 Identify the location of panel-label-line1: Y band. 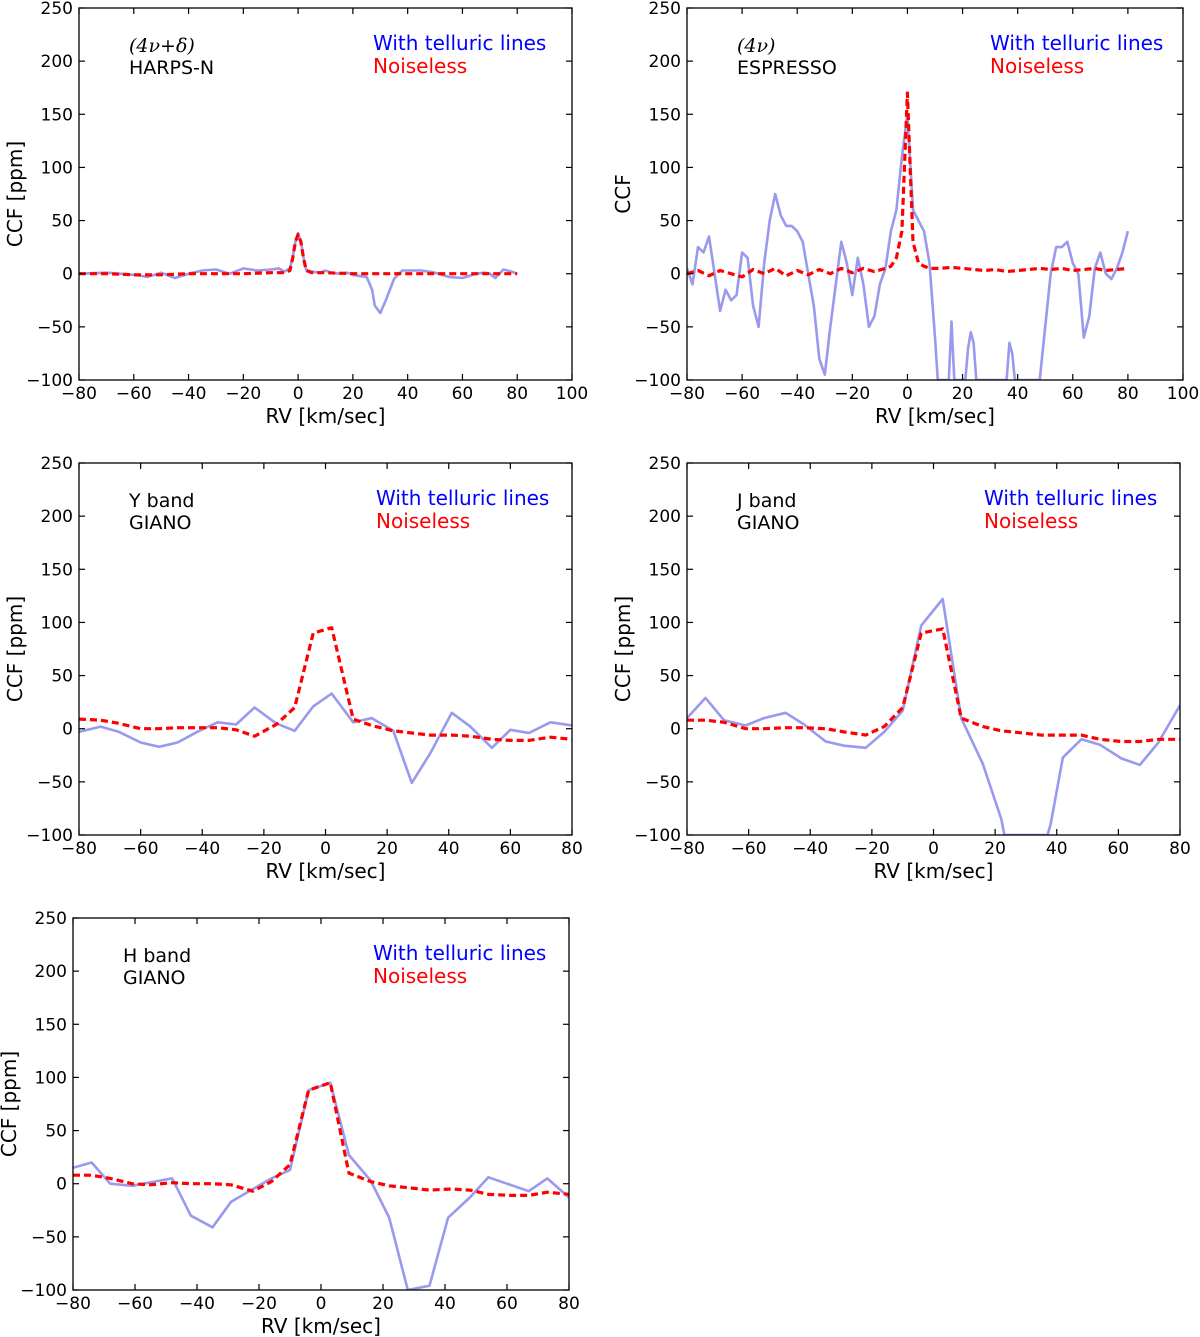
(161, 501).